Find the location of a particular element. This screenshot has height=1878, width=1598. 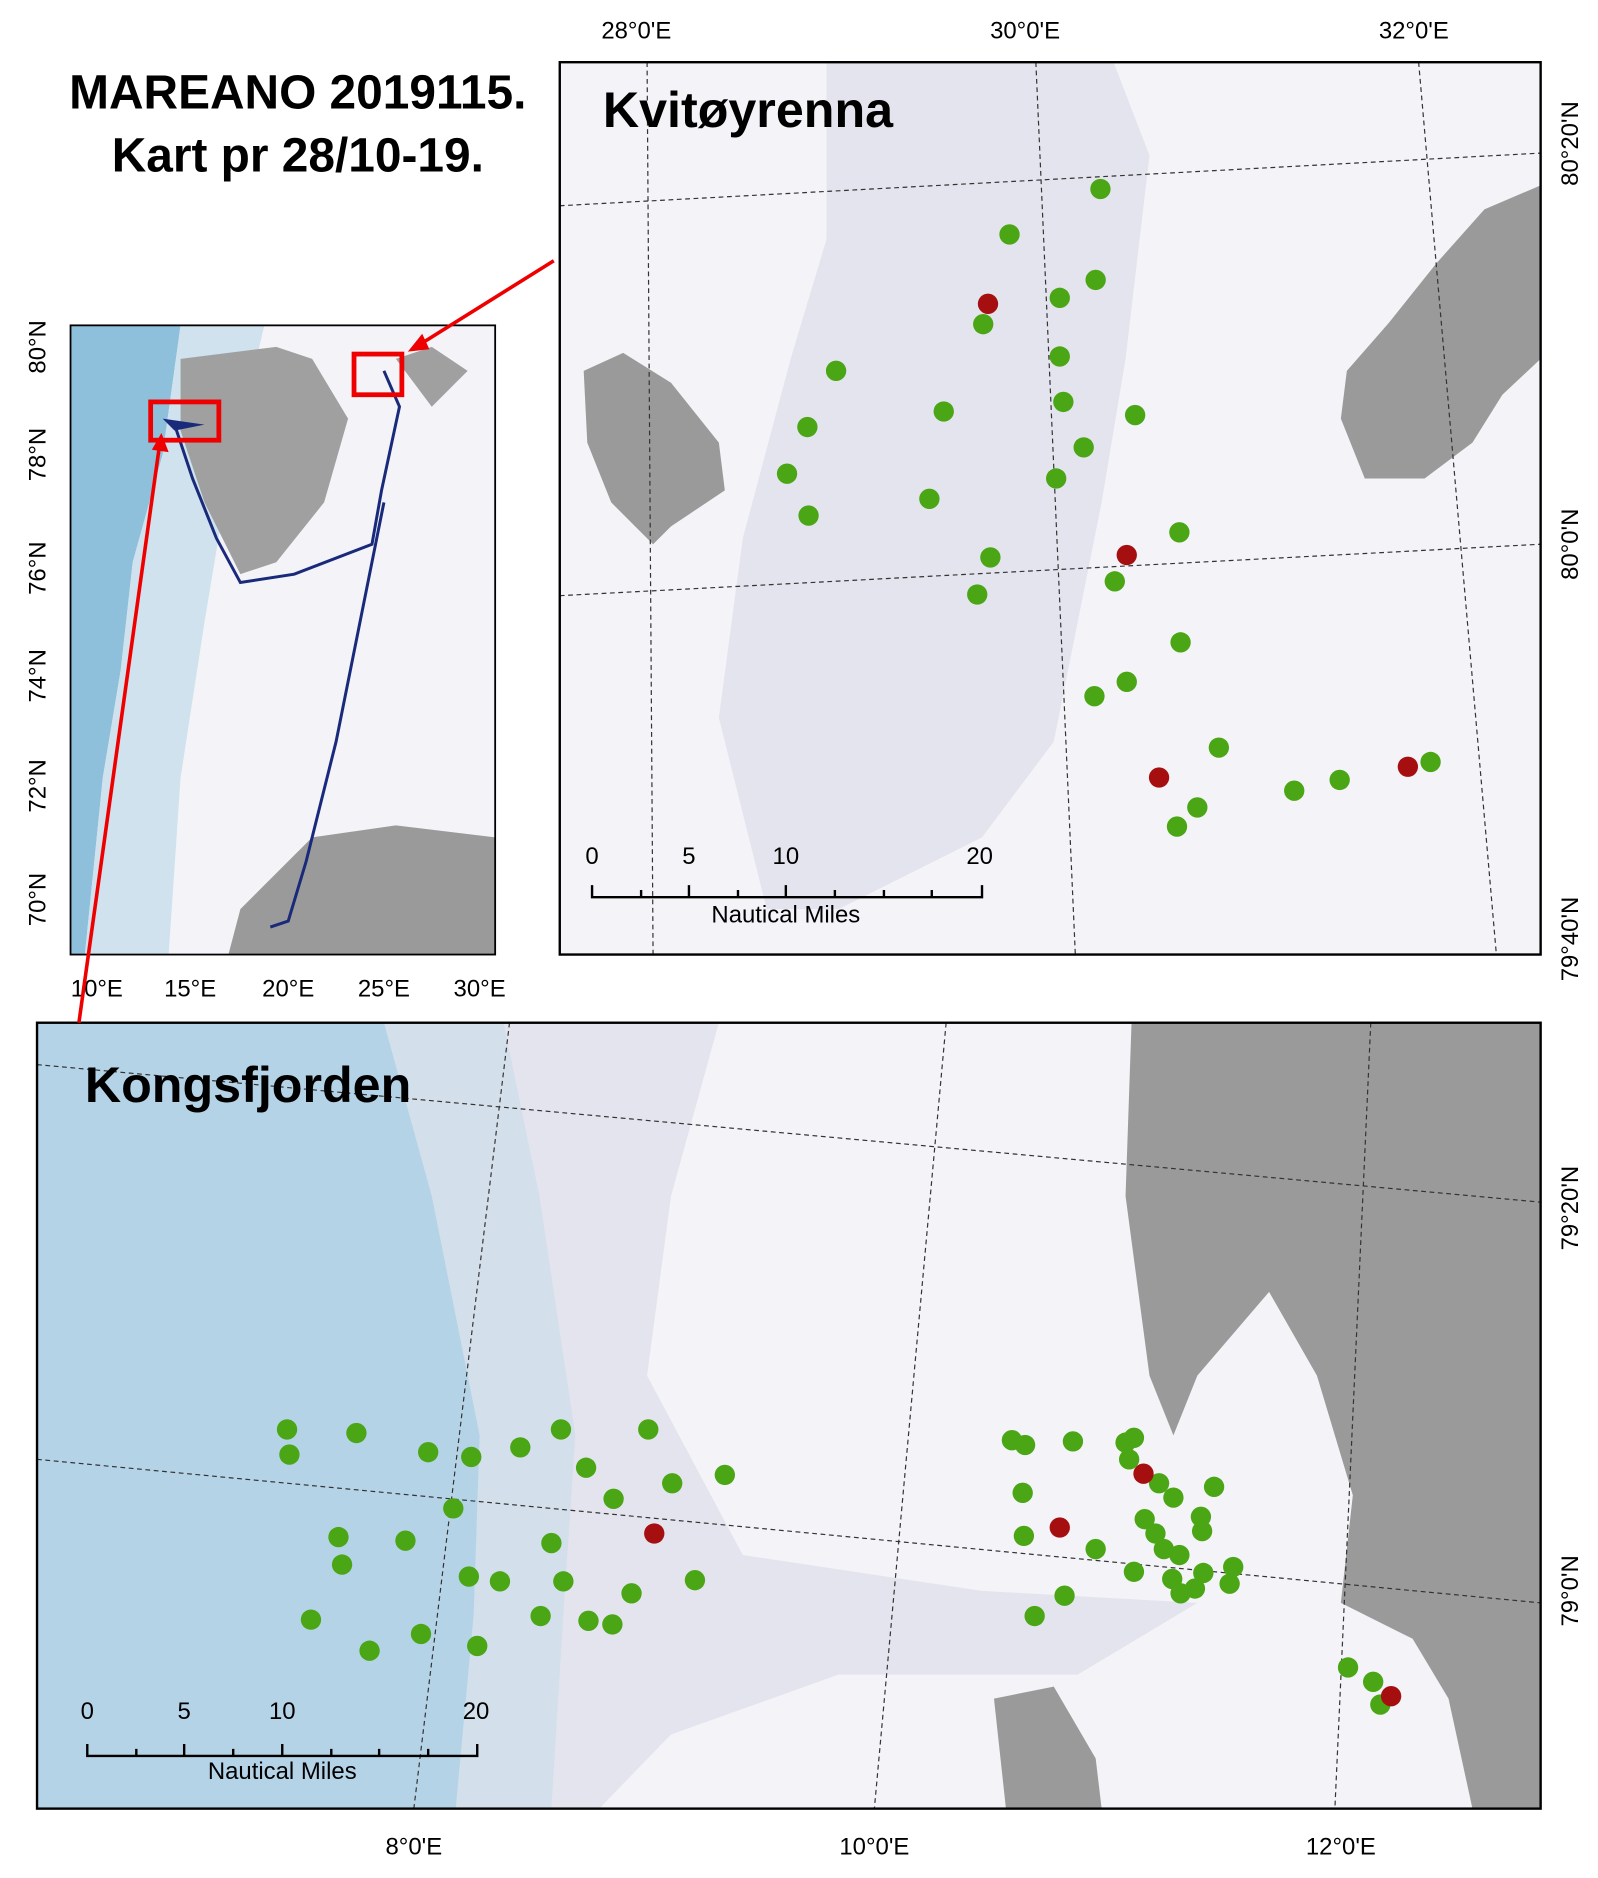

lon-label: 30°E is located at coordinates (480, 989).